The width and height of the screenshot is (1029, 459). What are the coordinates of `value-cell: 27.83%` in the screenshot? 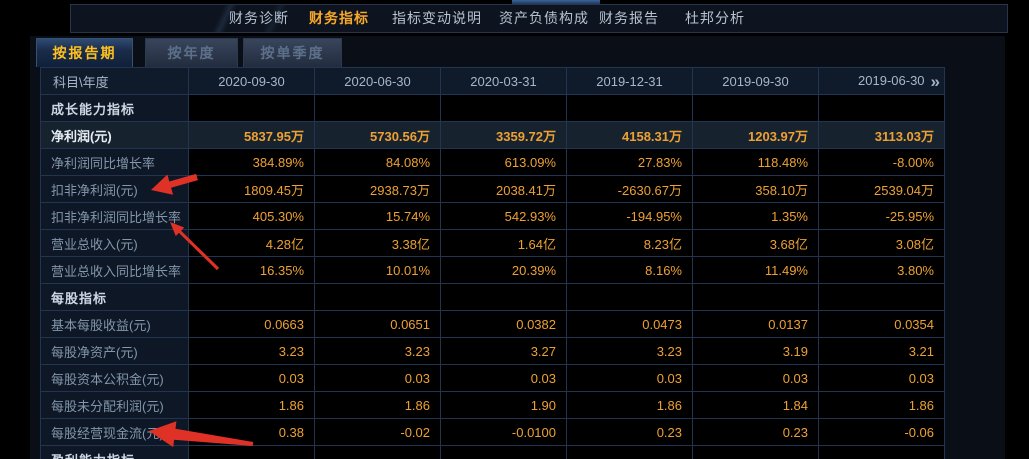 It's located at (629, 162).